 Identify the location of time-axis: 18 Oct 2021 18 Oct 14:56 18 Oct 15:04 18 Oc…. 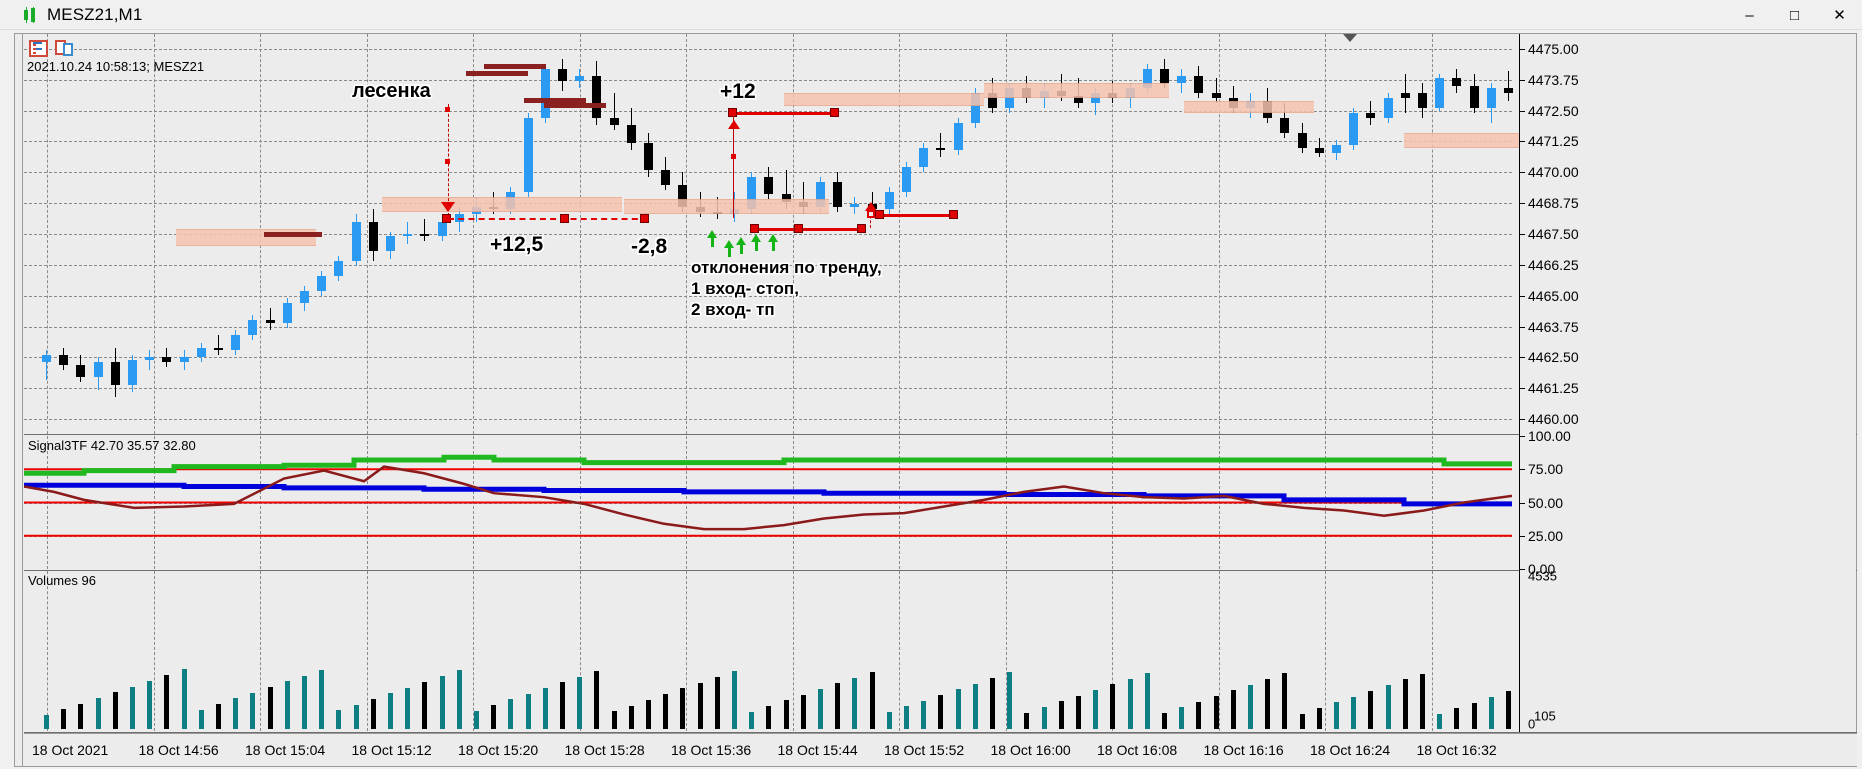
(940, 749).